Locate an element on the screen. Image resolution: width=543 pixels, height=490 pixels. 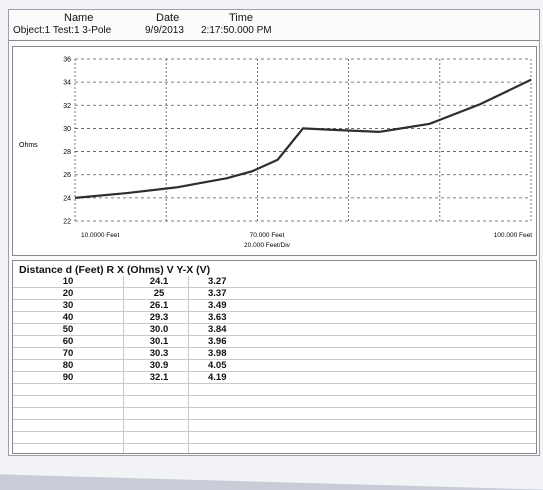
y-tick-label: 30 is located at coordinates (67, 129).